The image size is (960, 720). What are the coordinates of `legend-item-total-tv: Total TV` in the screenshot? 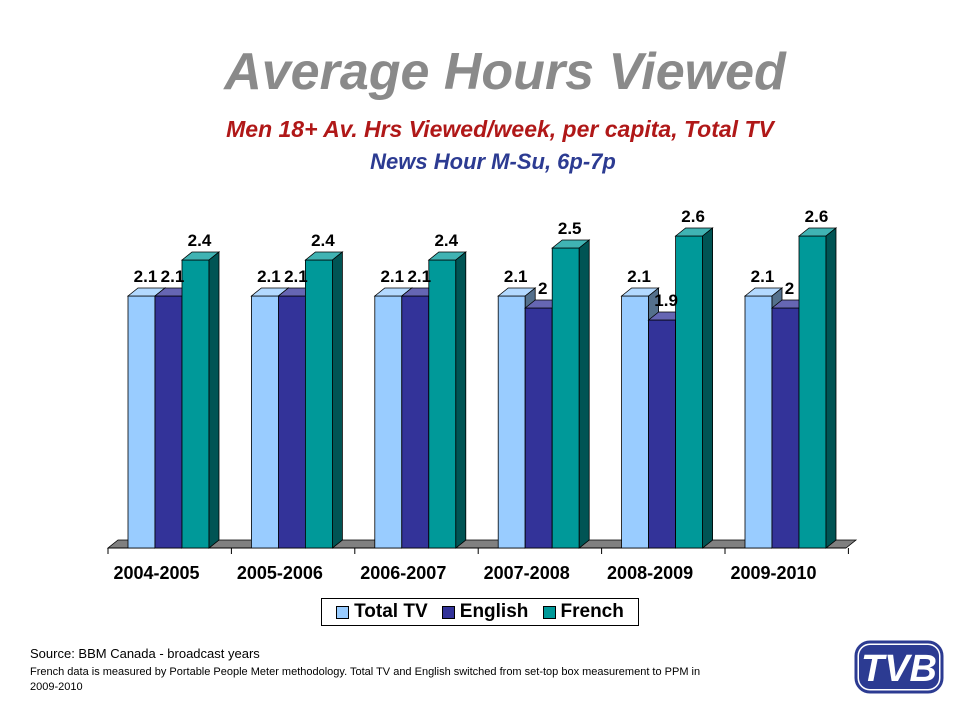 It's located at (382, 612).